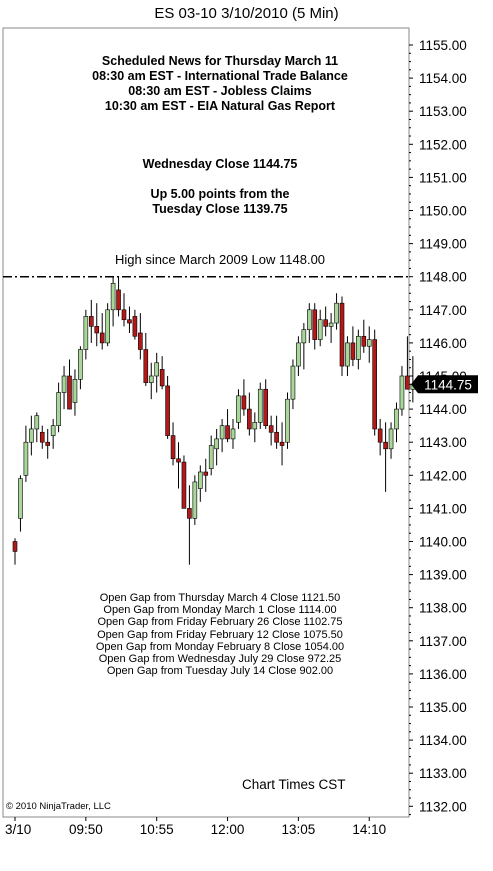 The height and width of the screenshot is (871, 493). What do you see at coordinates (443, 508) in the screenshot?
I see `y-tick-label: 1141.00` at bounding box center [443, 508].